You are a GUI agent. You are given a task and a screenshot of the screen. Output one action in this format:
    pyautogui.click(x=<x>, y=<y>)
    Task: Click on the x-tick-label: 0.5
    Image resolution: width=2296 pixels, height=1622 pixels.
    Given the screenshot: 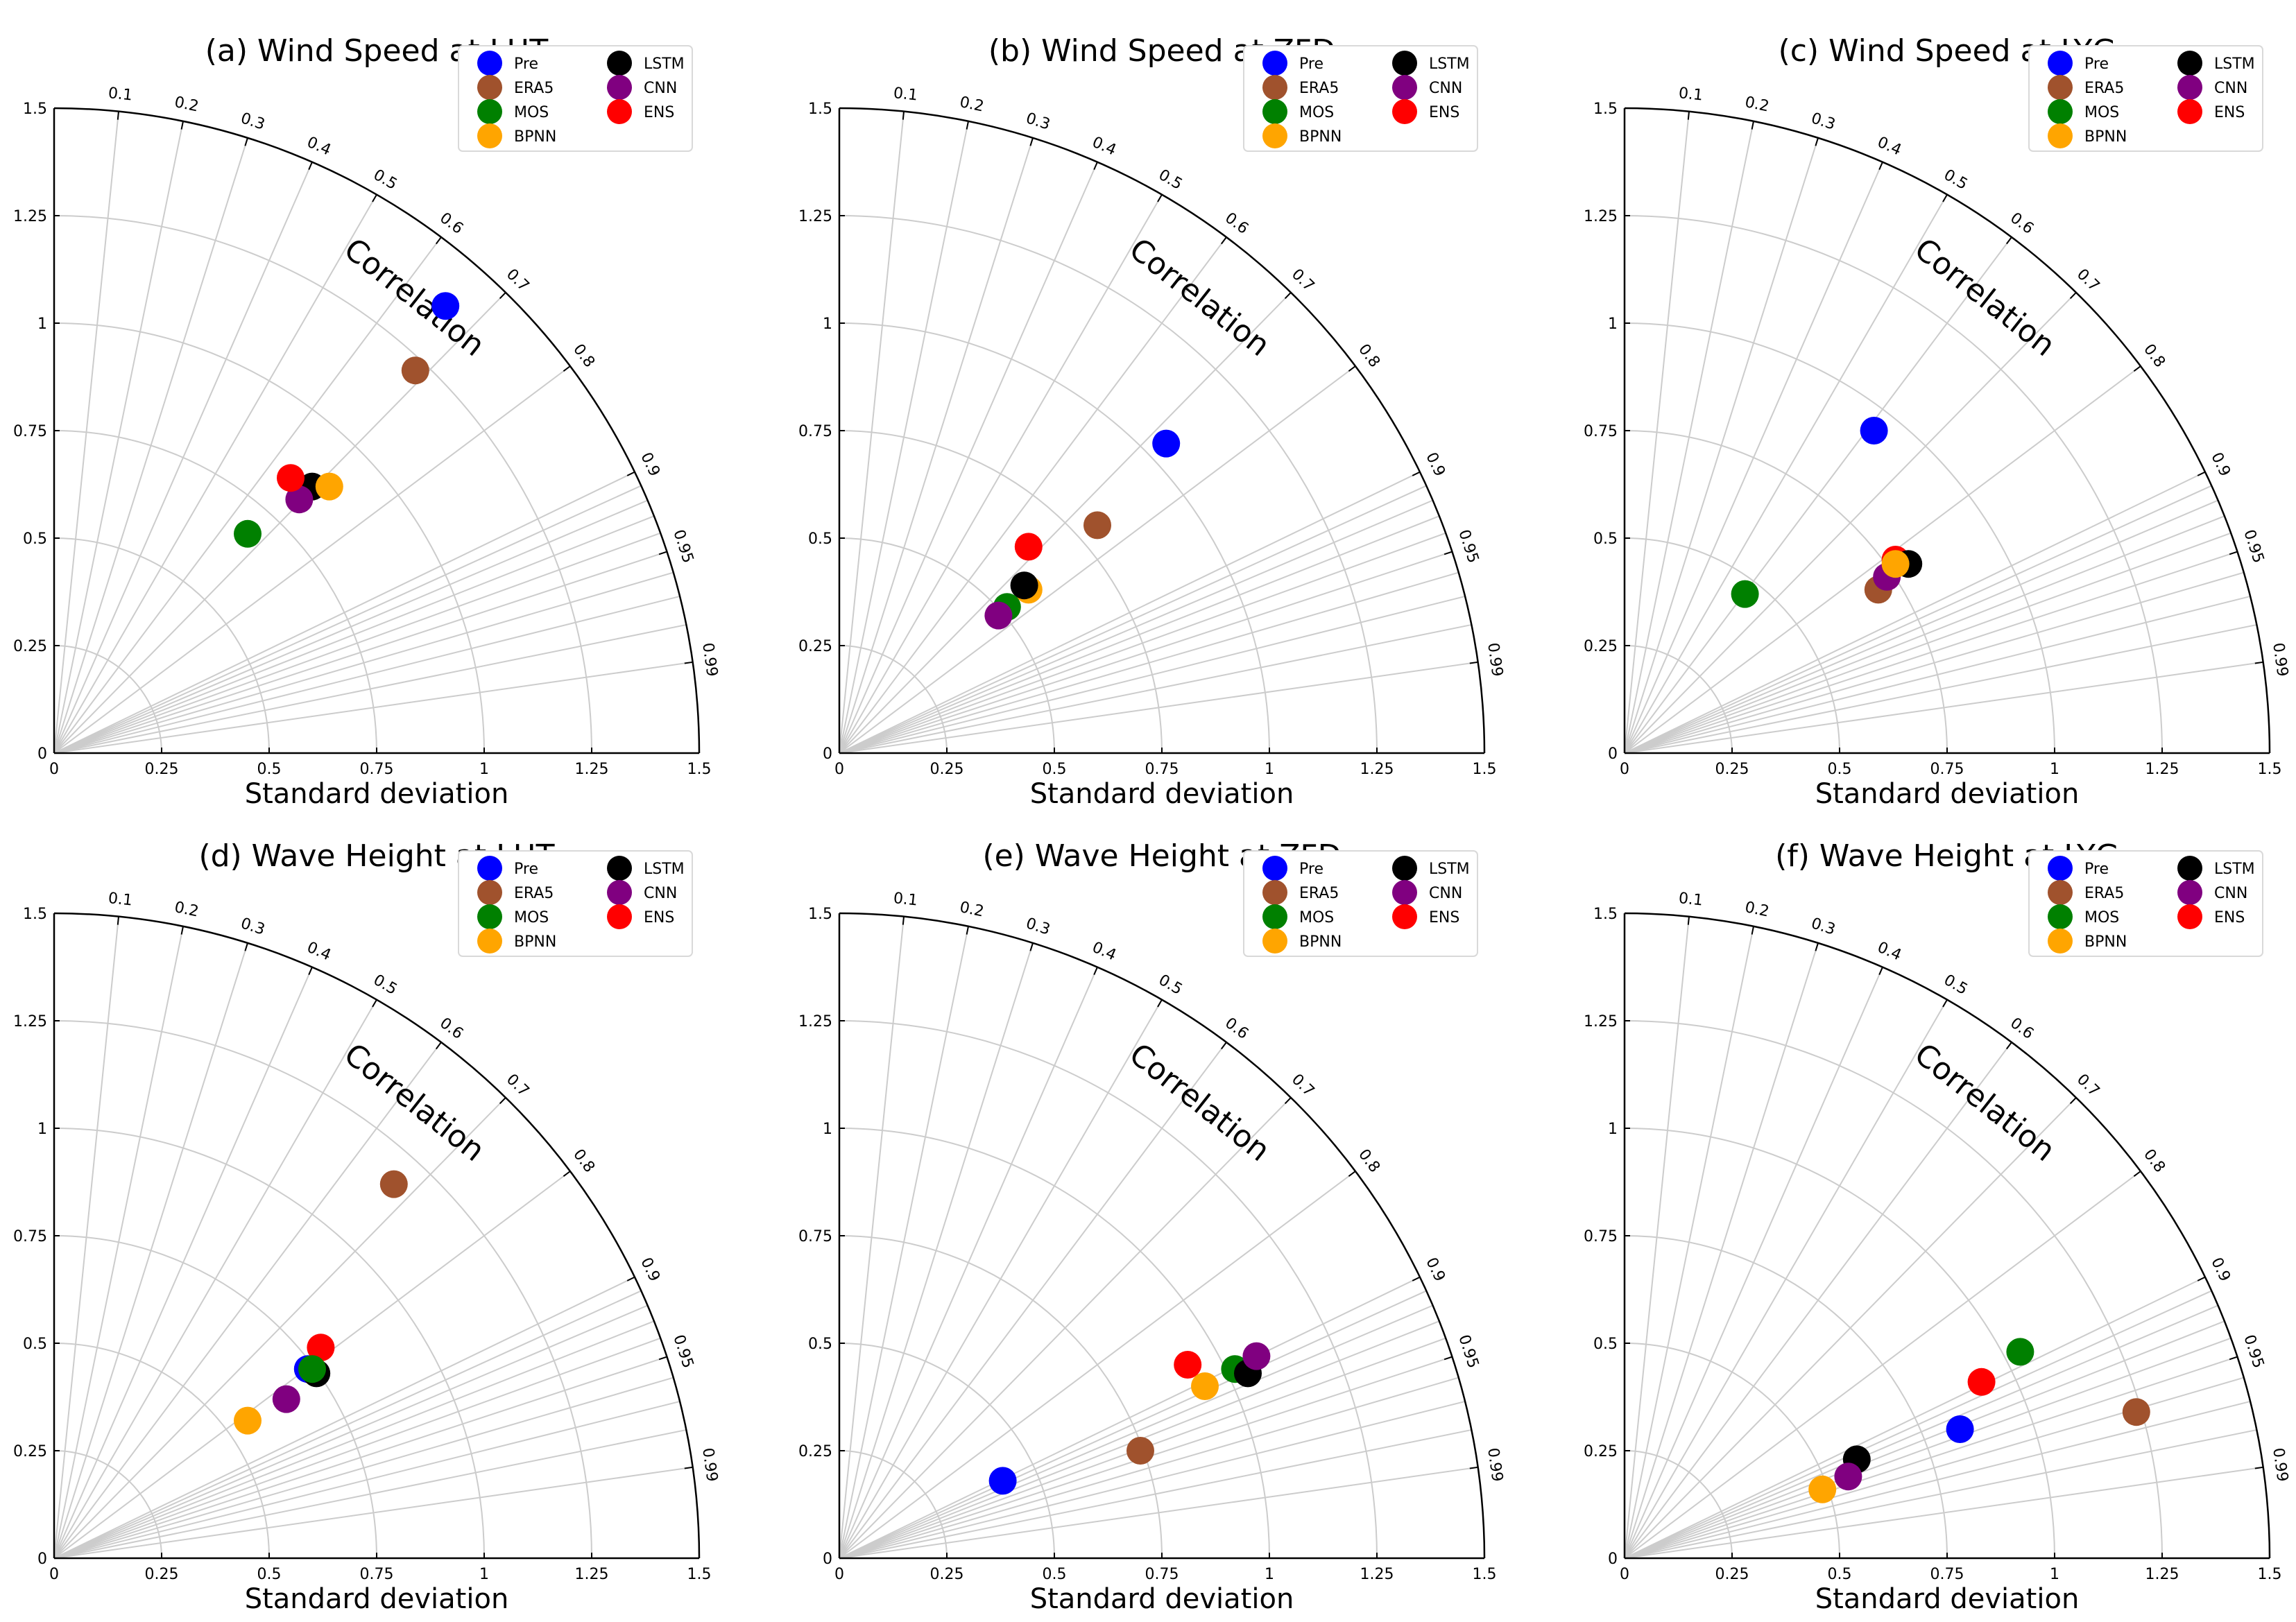 What is the action you would take?
    pyautogui.click(x=1840, y=769)
    